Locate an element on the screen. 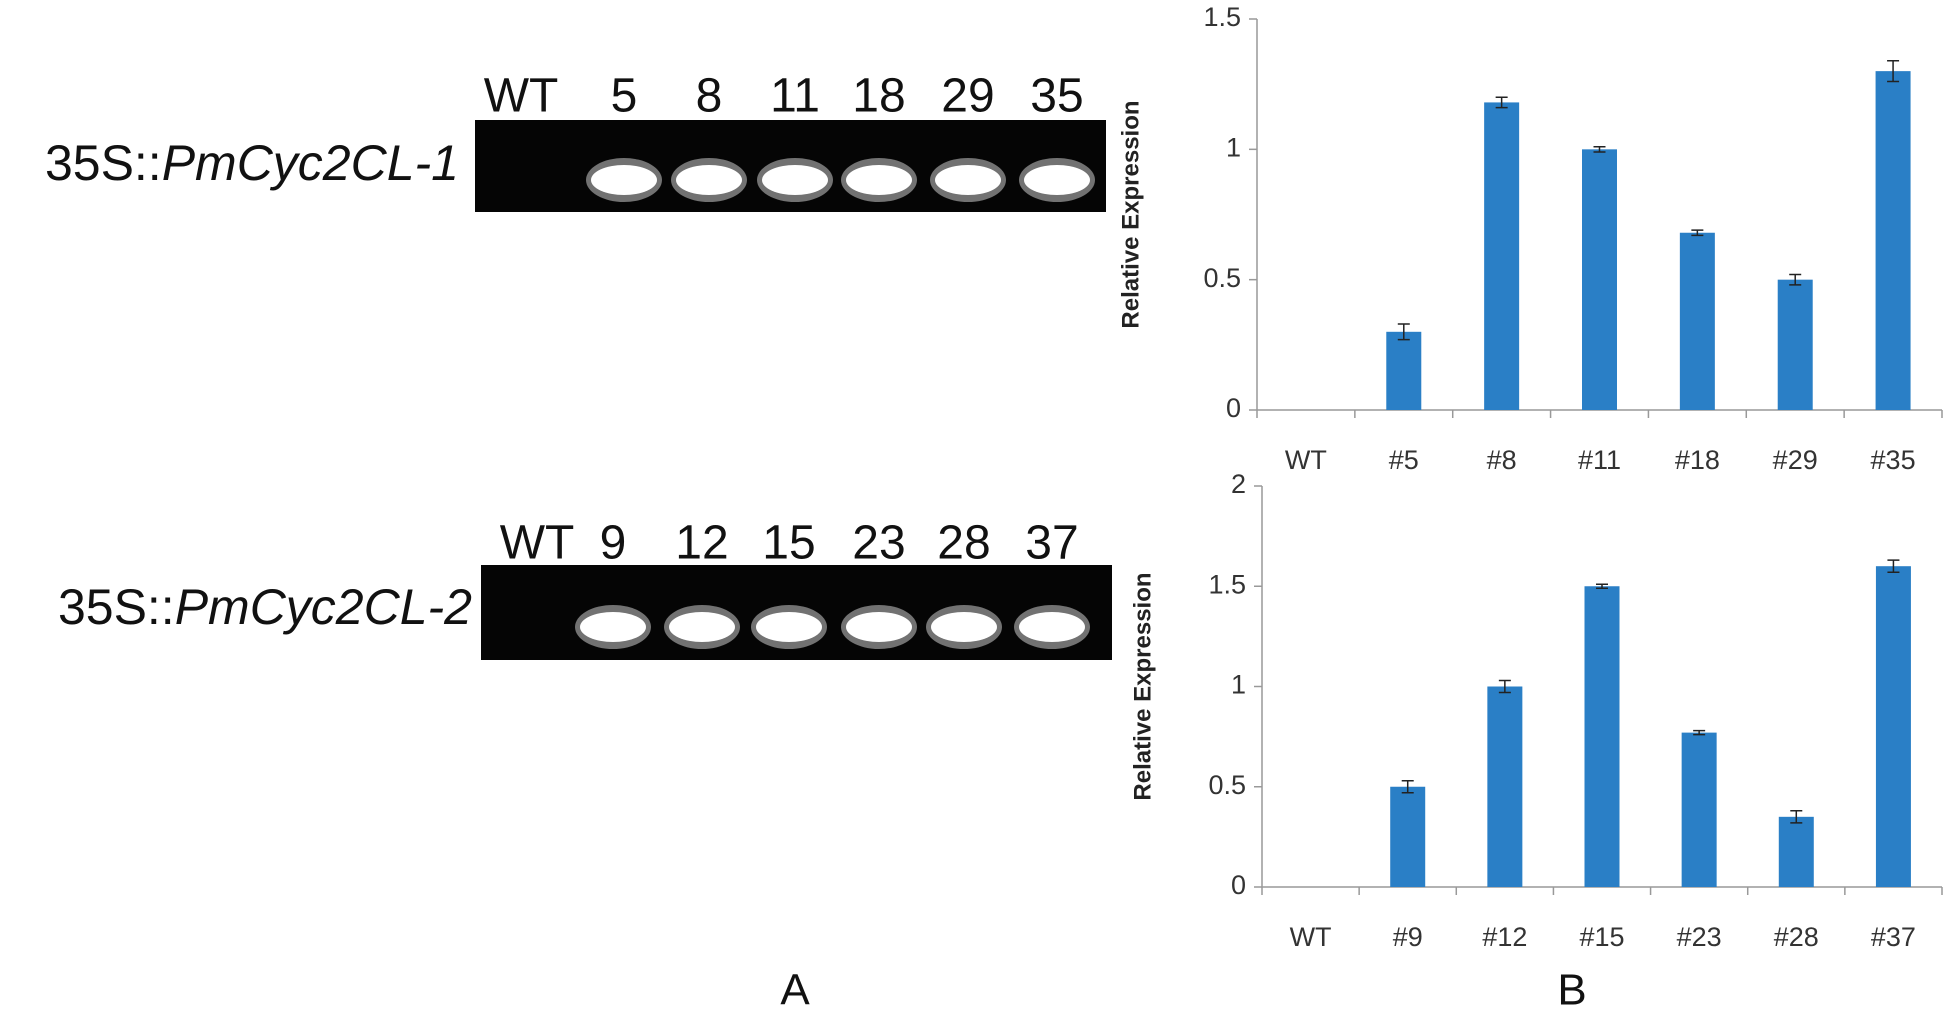 The width and height of the screenshot is (1946, 1020). lane-label: 23 is located at coordinates (878, 543).